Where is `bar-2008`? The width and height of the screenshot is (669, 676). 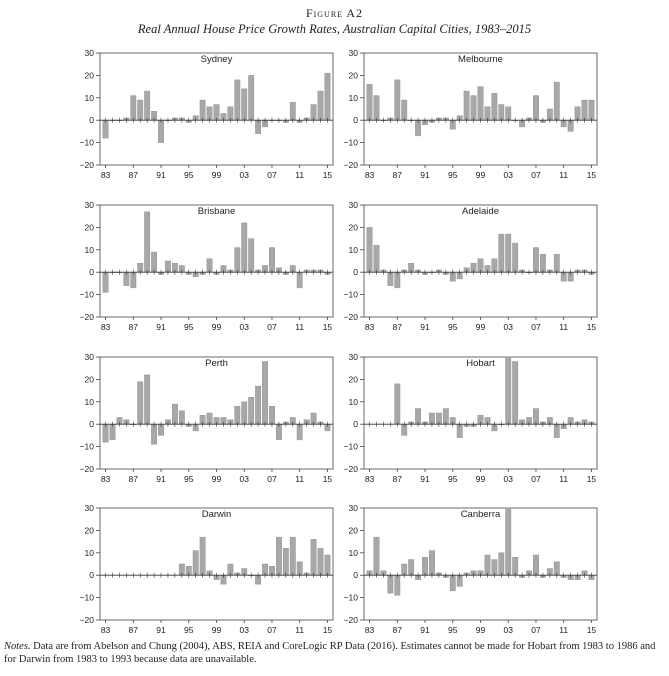
bar-2008 is located at coordinates (543, 263).